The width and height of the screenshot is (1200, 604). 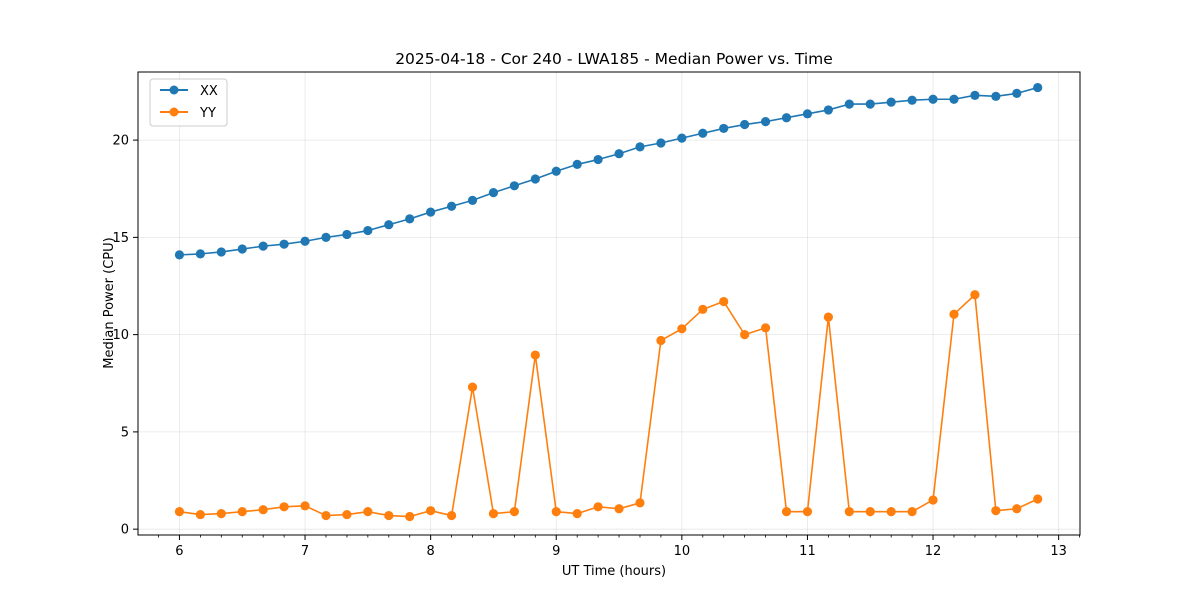 What do you see at coordinates (188, 102) in the screenshot?
I see `legend: XX YY` at bounding box center [188, 102].